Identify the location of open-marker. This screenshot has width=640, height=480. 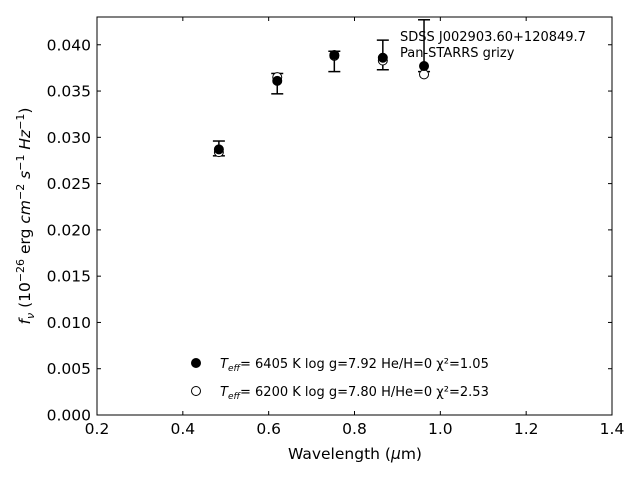
(424, 74).